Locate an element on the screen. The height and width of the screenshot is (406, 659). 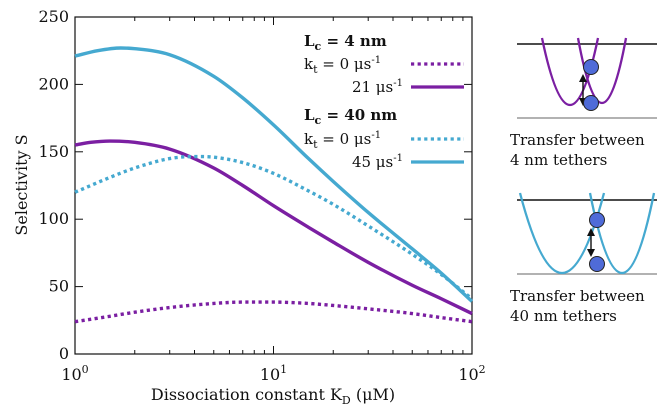
y-tick-label: 0 is located at coordinates (64, 353).